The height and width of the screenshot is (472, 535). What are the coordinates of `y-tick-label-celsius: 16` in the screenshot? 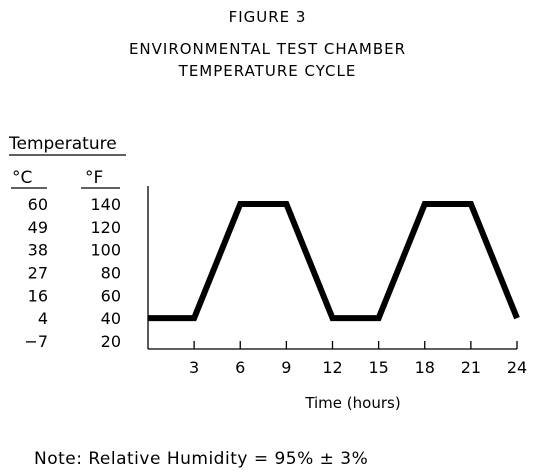 It's located at (38, 295).